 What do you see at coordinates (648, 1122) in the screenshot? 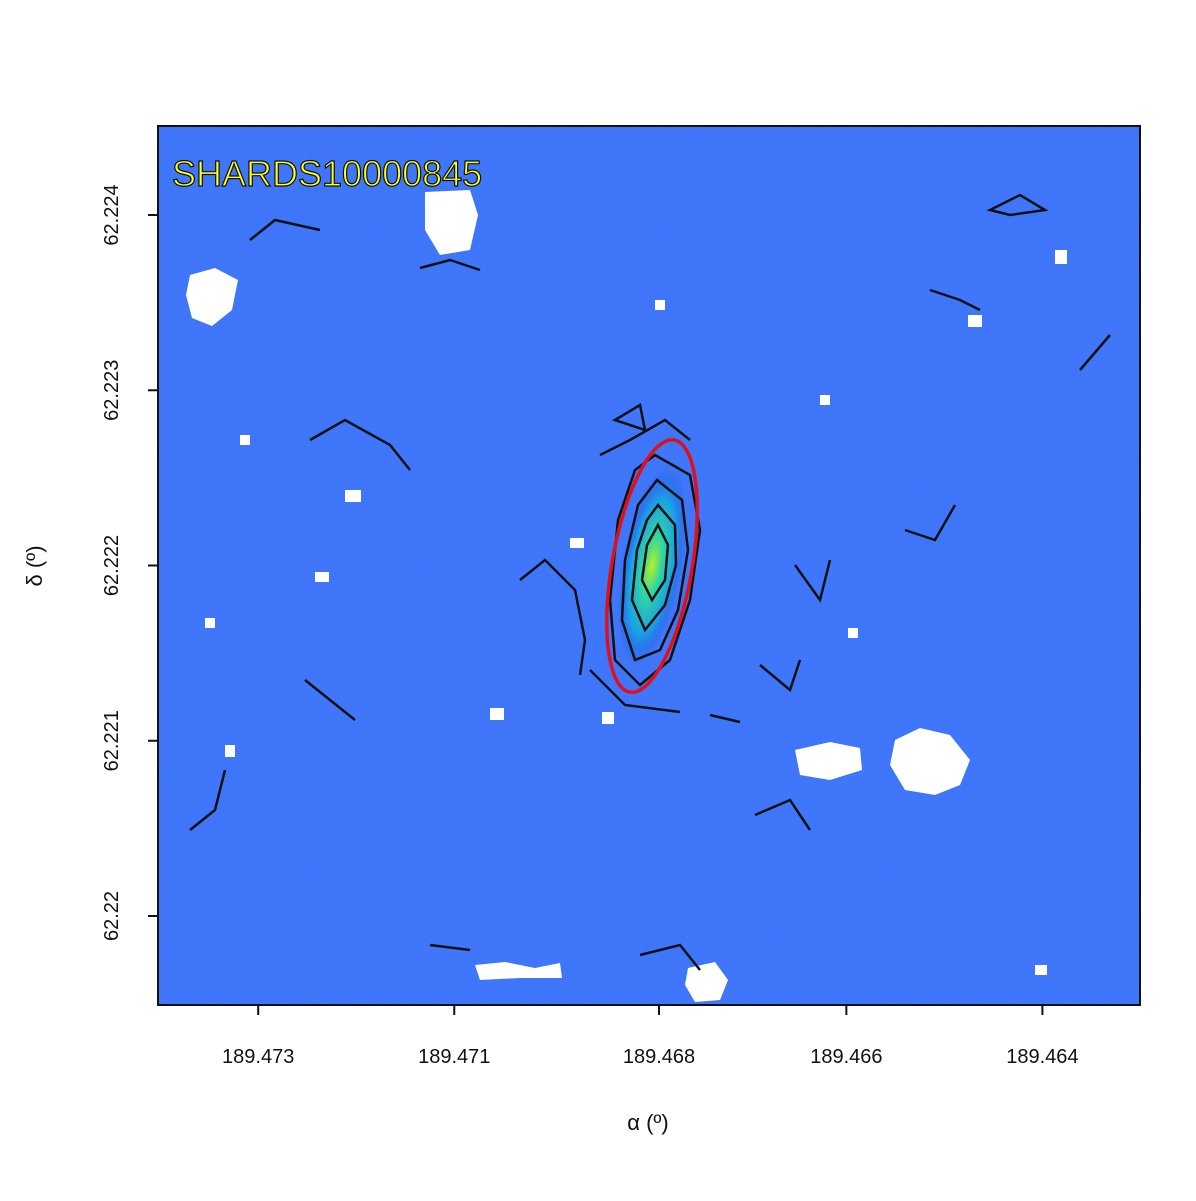
I see `x-axis-label: α (º)` at bounding box center [648, 1122].